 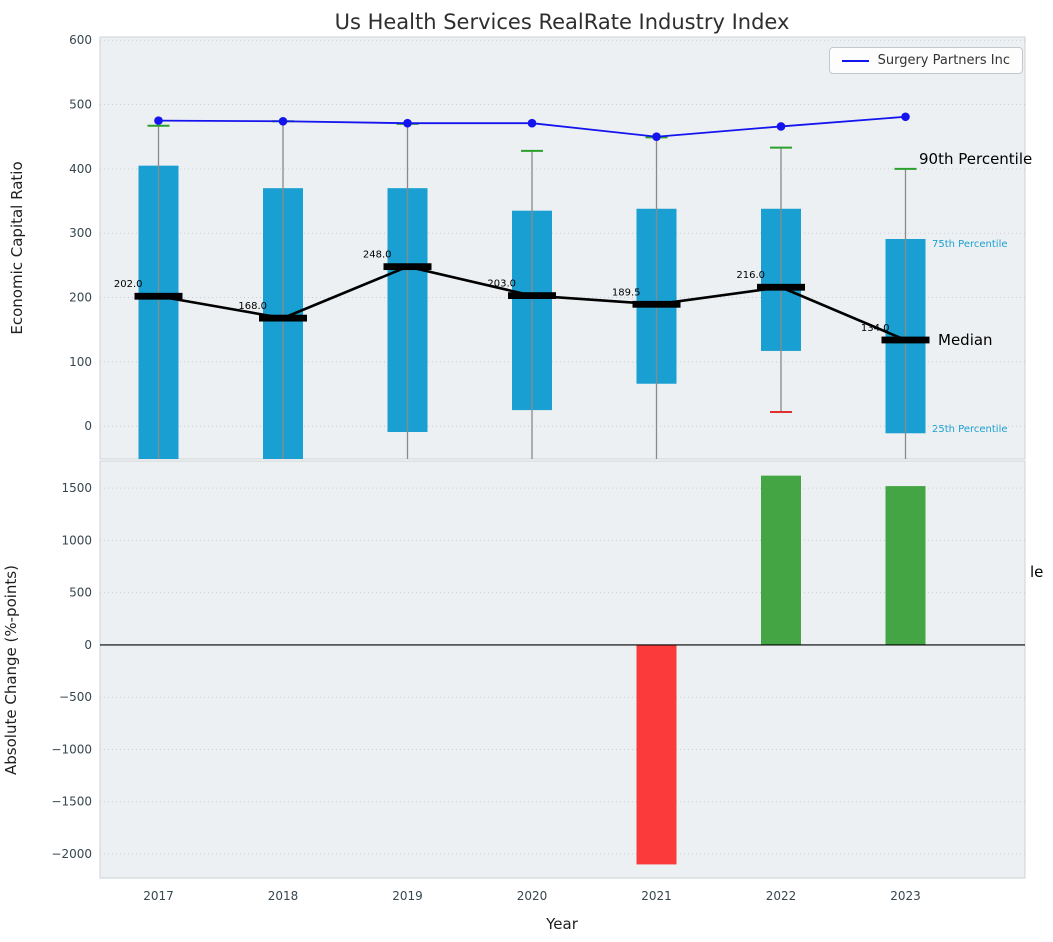 I want to click on xtick-2018: 2018, so click(x=283, y=896).